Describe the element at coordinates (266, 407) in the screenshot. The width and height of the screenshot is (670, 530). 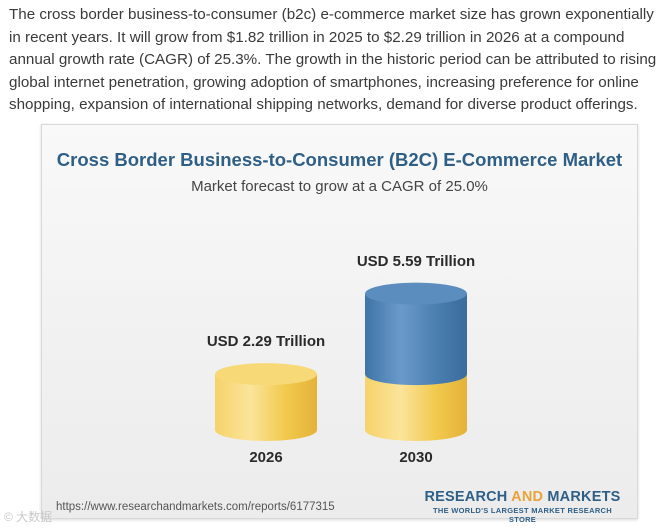
I see `bar-2026-body` at that location.